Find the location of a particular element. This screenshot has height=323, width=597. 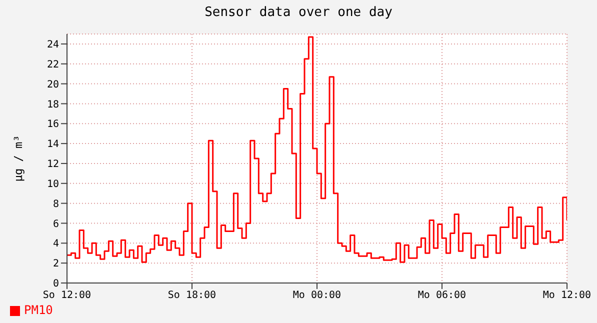

y-tick-label: 22 is located at coordinates (52, 64).